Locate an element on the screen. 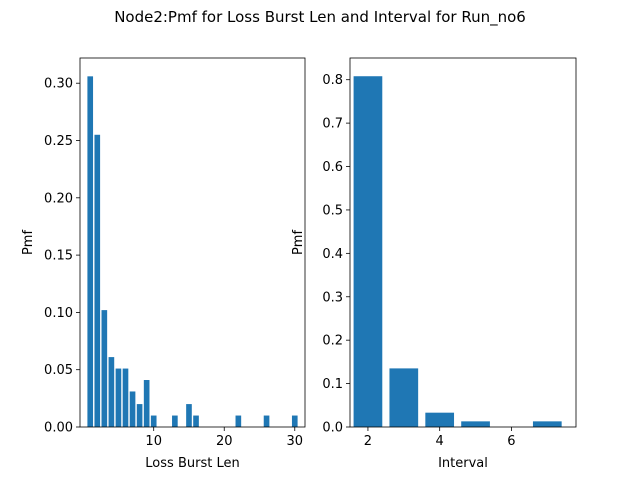  x-tick-label: 6 is located at coordinates (511, 441).